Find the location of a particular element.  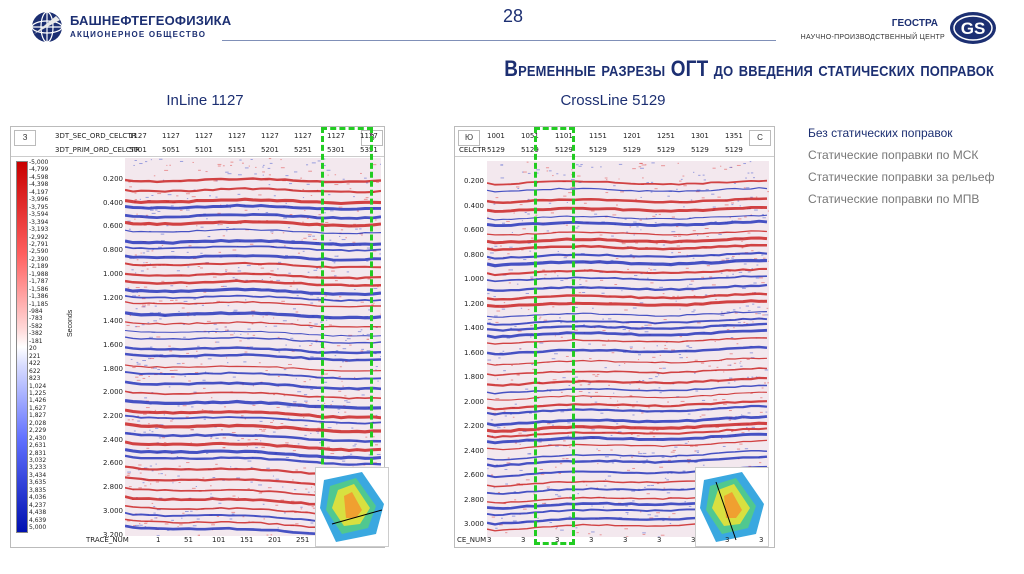

trace-value: 251 is located at coordinates (303, 540).